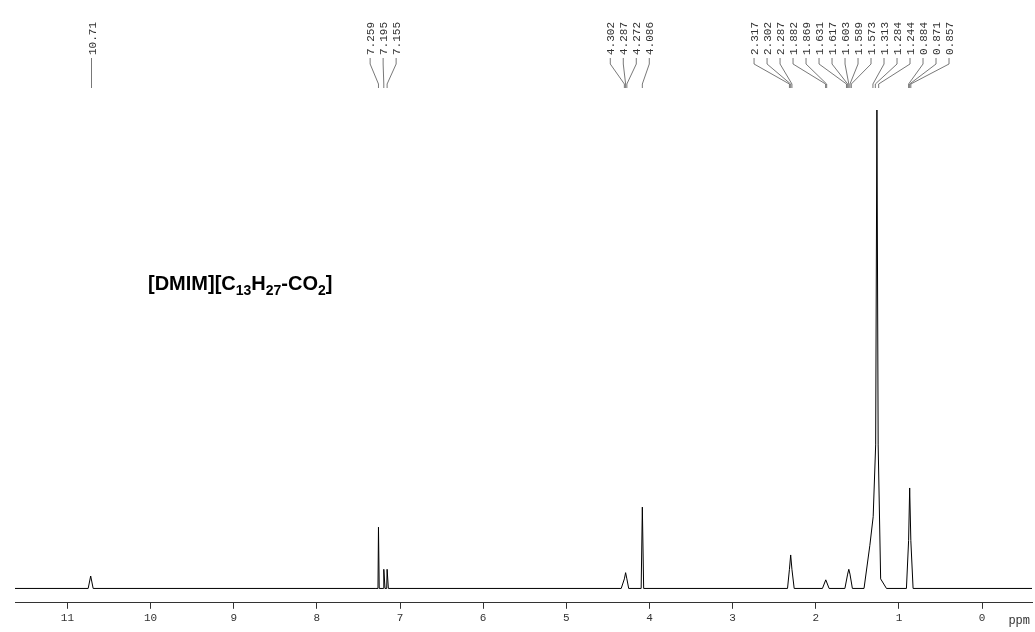 The height and width of the screenshot is (632, 1035). Describe the element at coordinates (859, 38) in the screenshot. I see `annotation: 1.589` at that location.